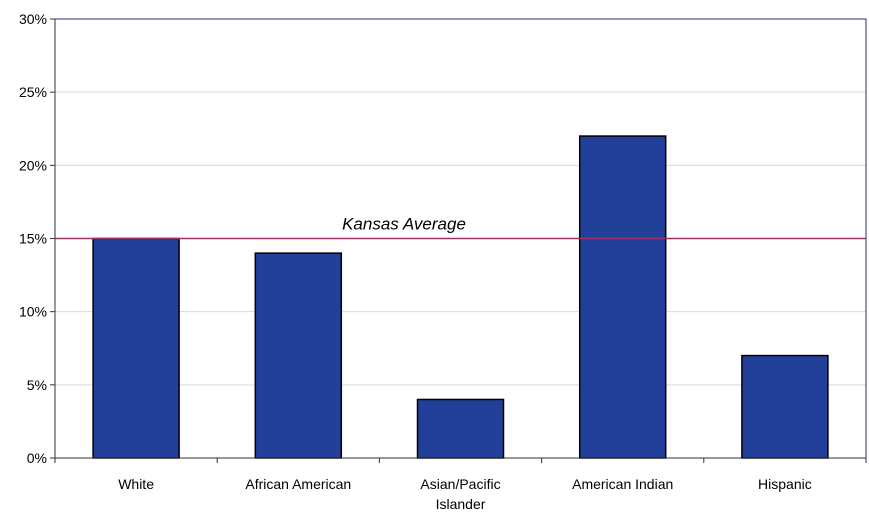 The width and height of the screenshot is (869, 512). What do you see at coordinates (136, 348) in the screenshot?
I see `bar-white` at bounding box center [136, 348].